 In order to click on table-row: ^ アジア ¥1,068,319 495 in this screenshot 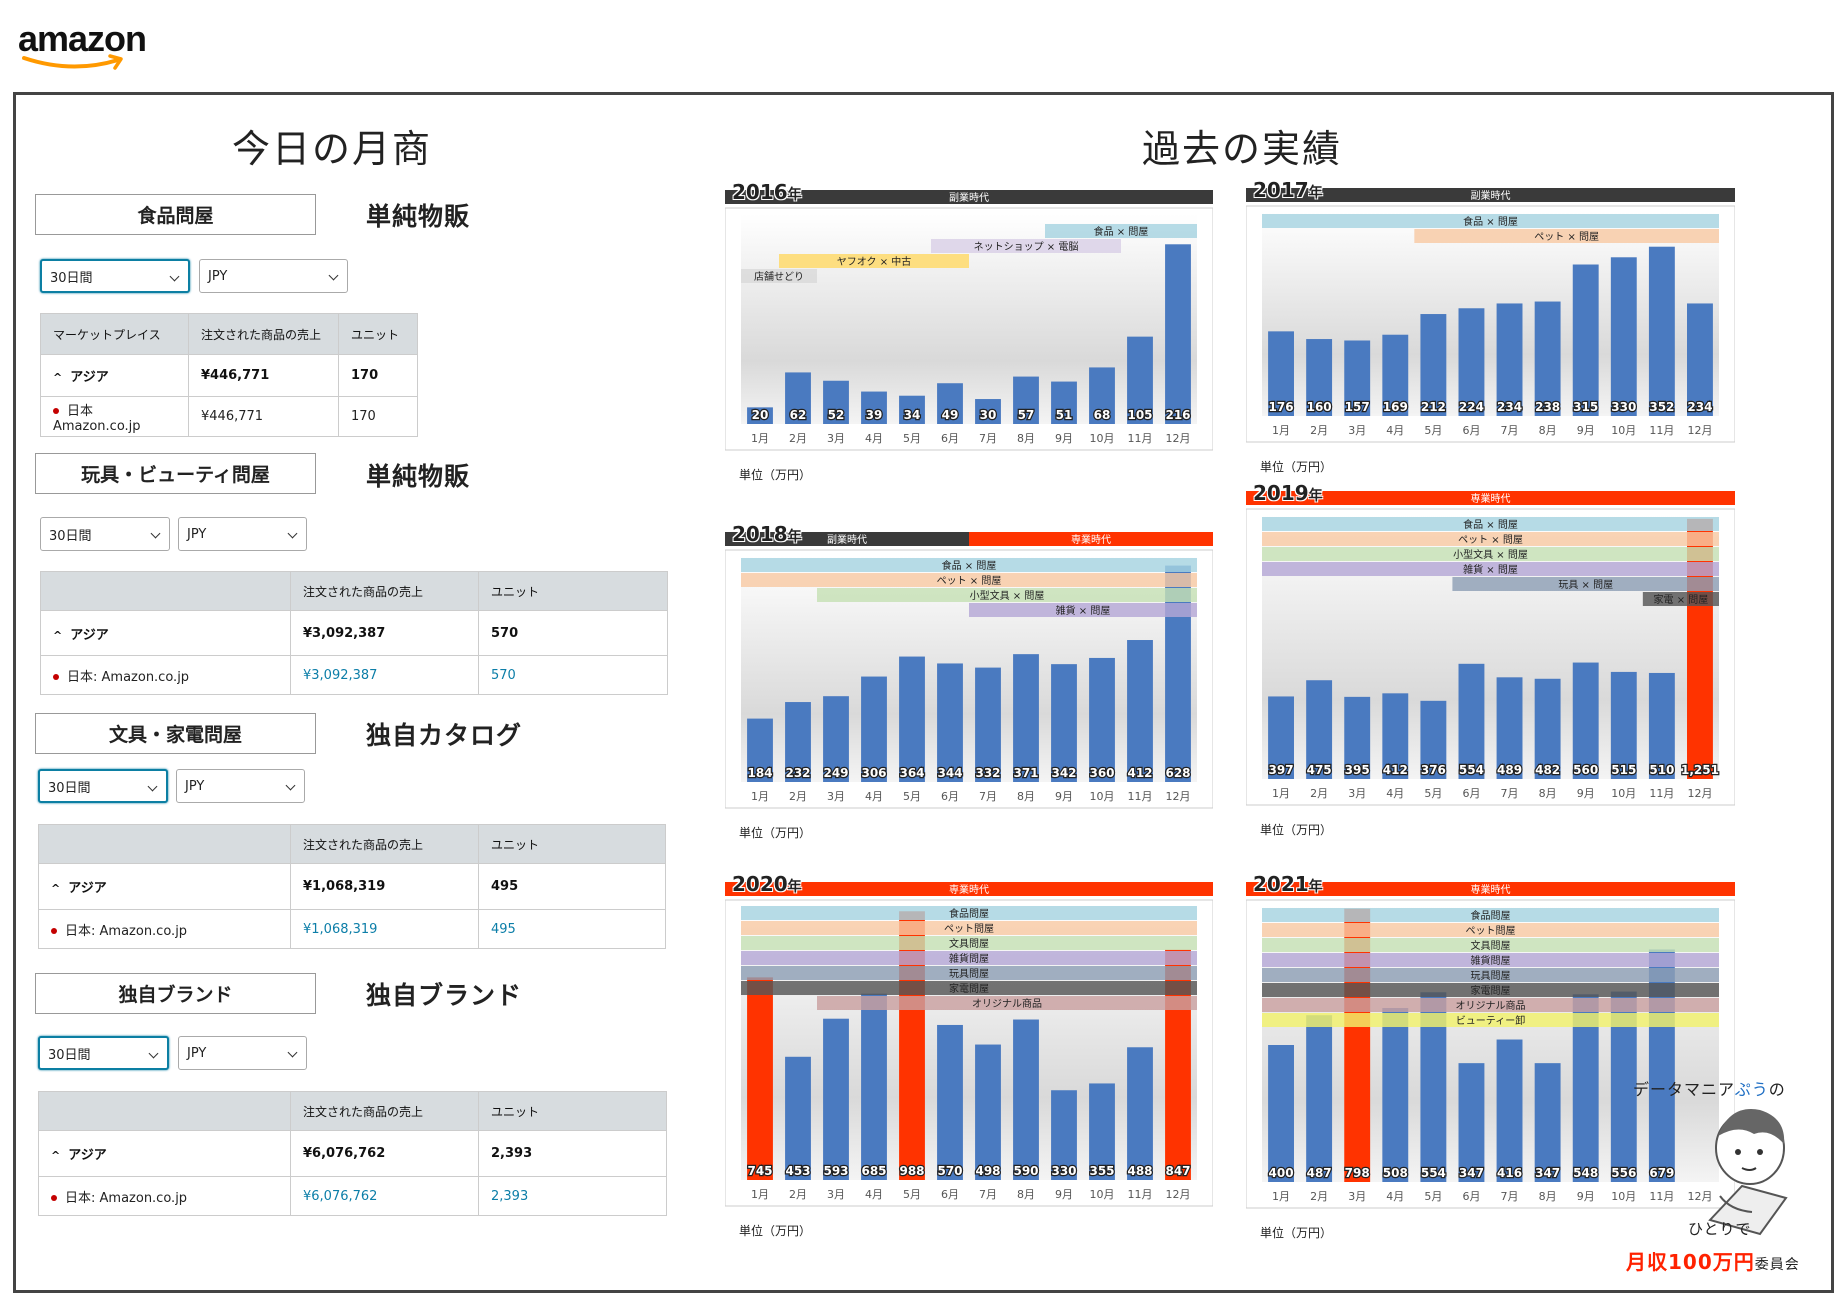, I will do `click(352, 886)`.